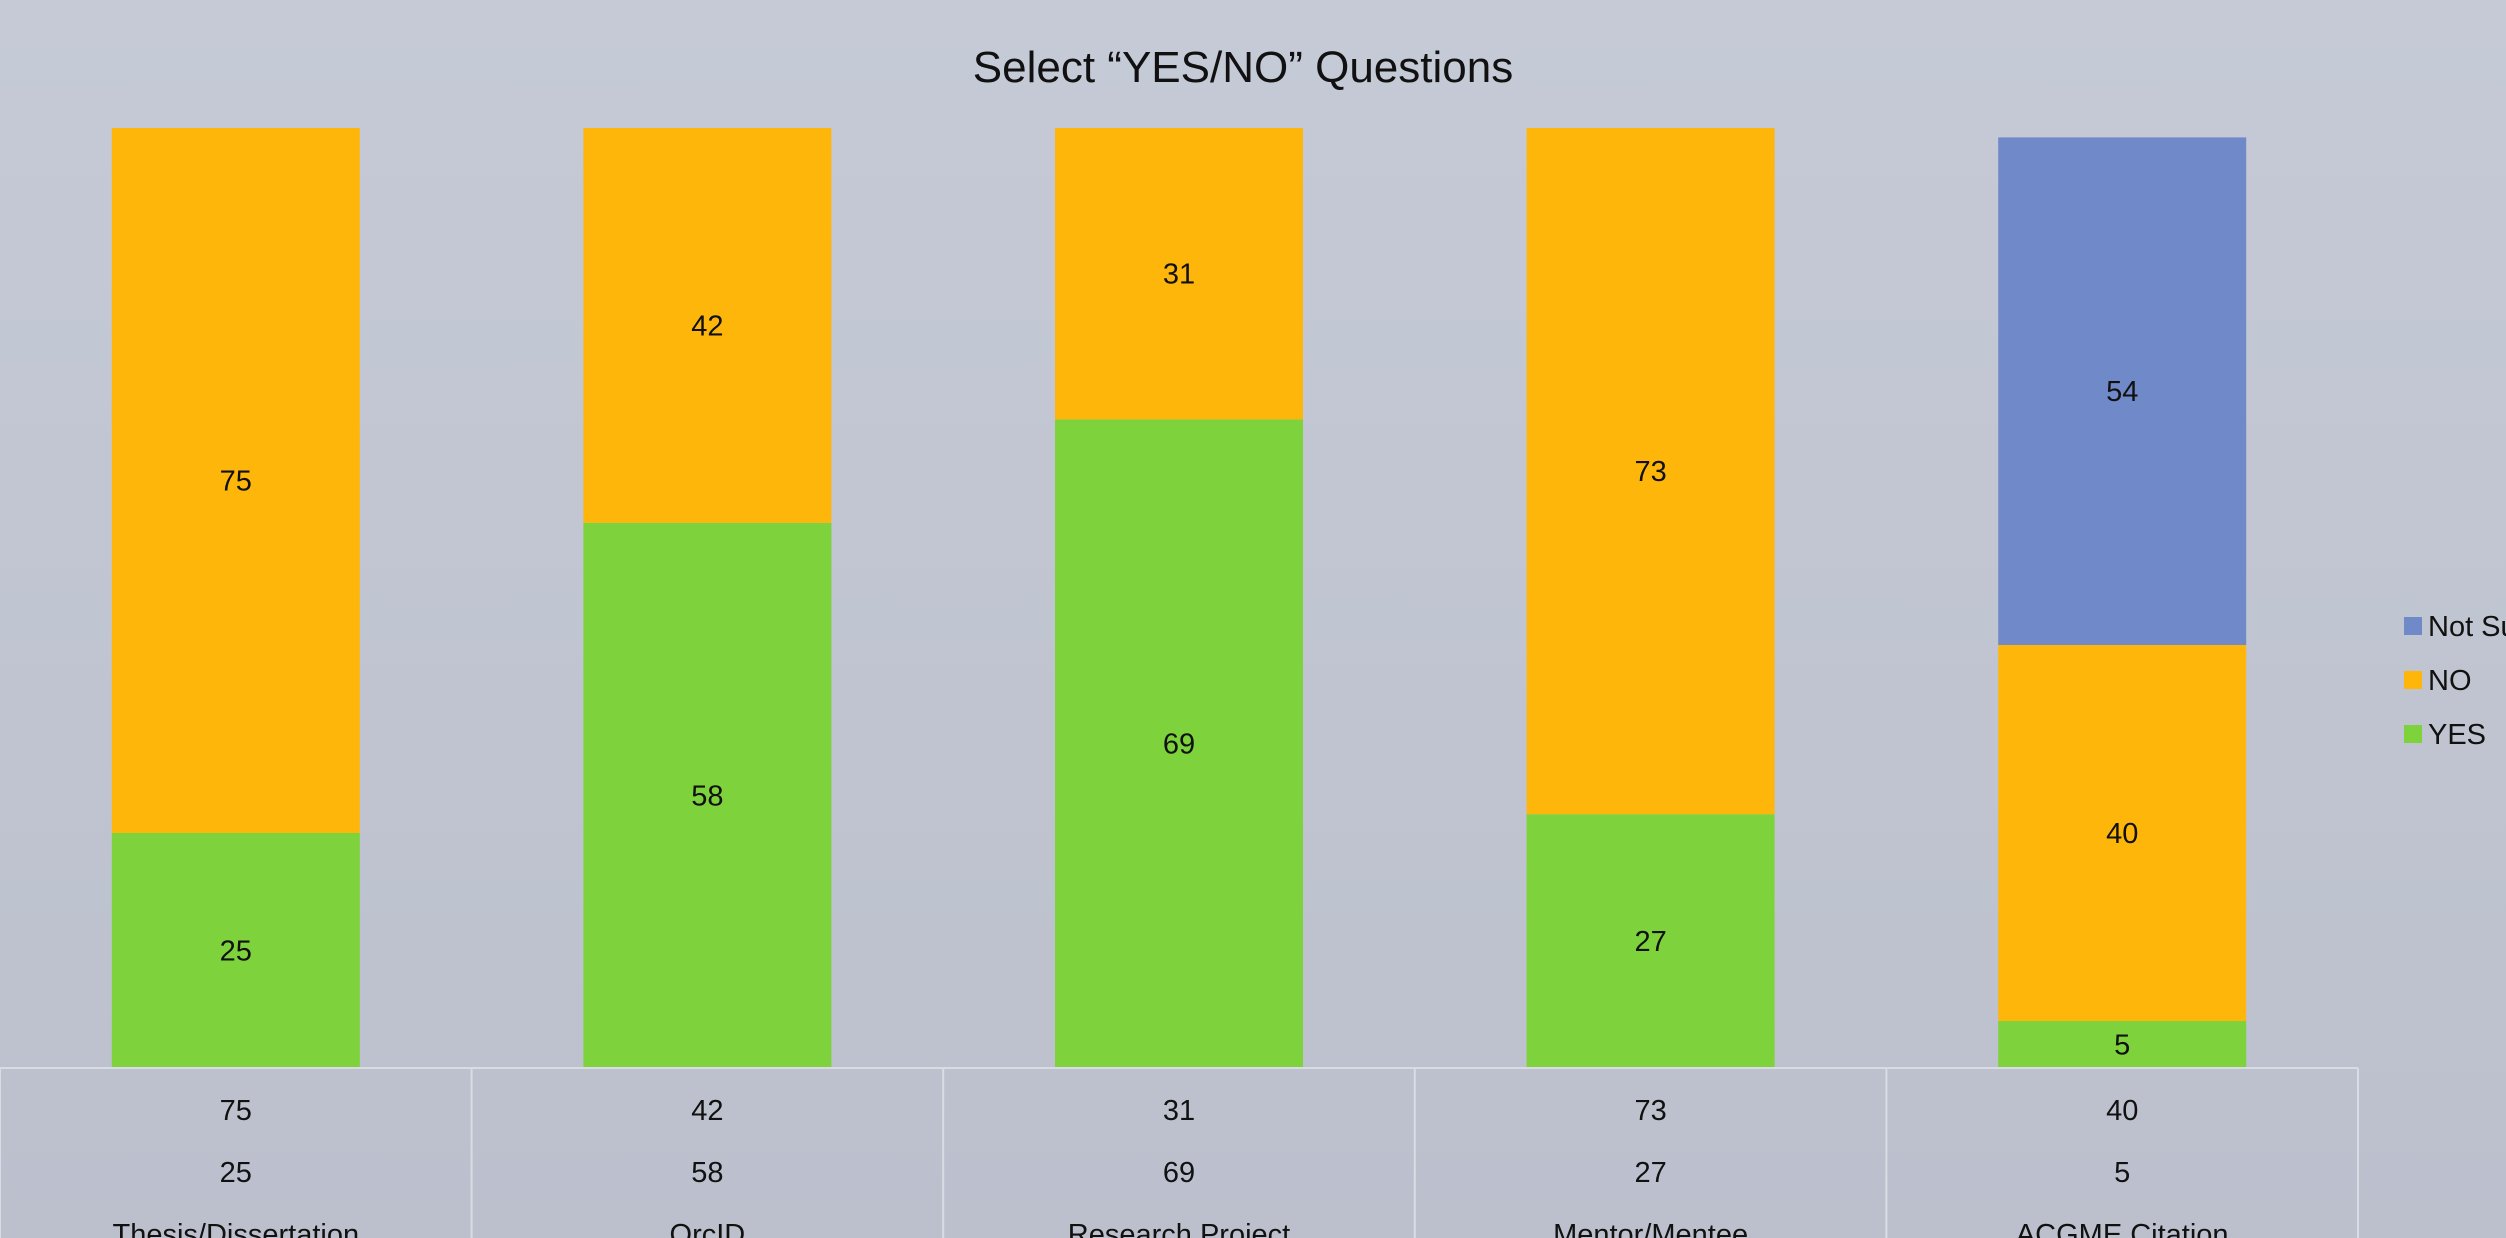 Image resolution: width=2506 pixels, height=1238 pixels. I want to click on table-cell-no-thesis-dissertation: 75, so click(236, 1111).